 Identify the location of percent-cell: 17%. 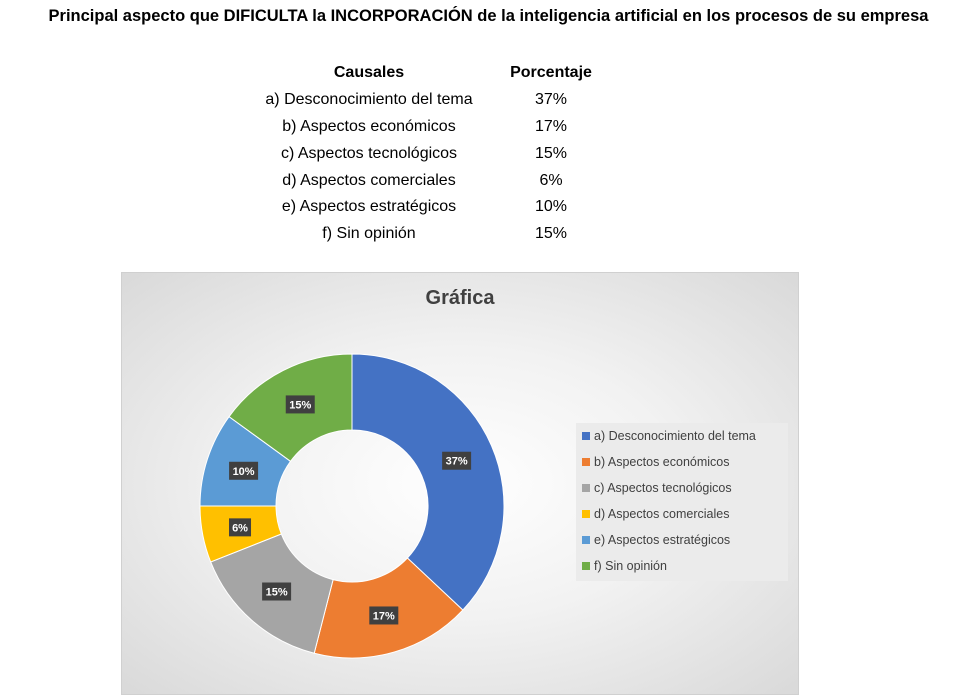
(551, 126).